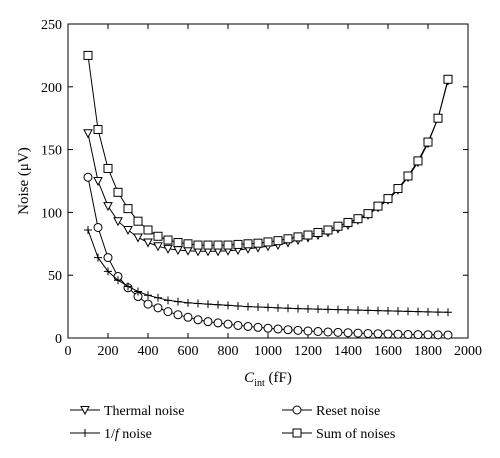 Image resolution: width=500 pixels, height=458 pixels. Describe the element at coordinates (468, 351) in the screenshot. I see `x-tick-label: 2000` at that location.